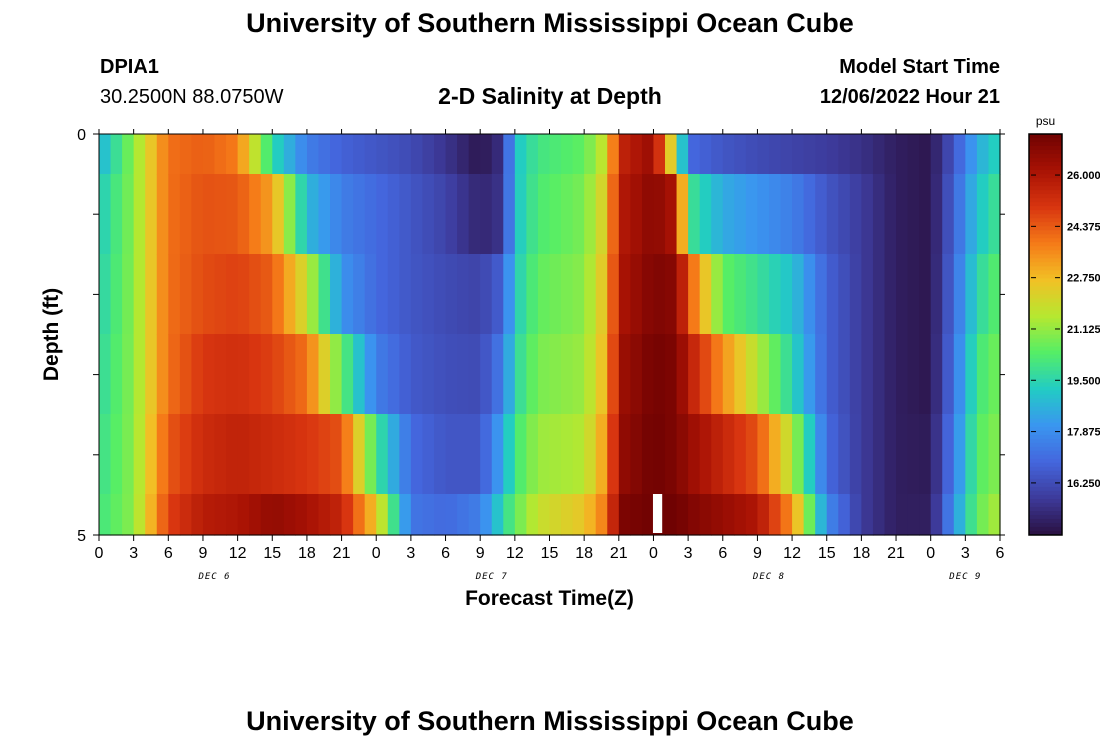 This screenshot has height=750, width=1100. I want to click on x-tick-label: 0, so click(99, 553).